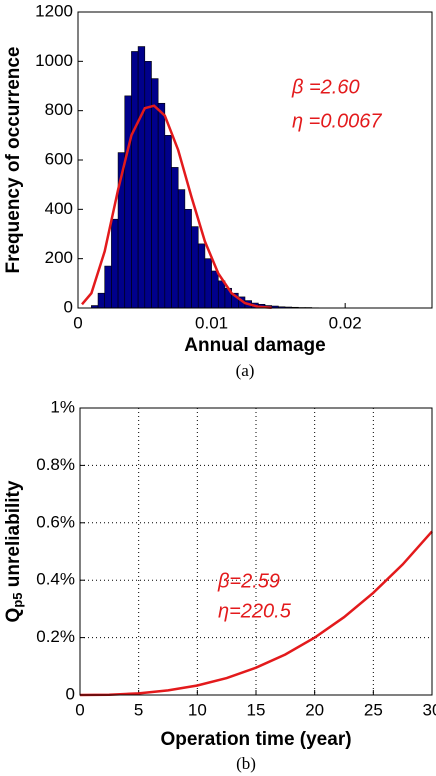 This screenshot has width=436, height=776. What do you see at coordinates (62, 406) in the screenshot?
I see `y-tick-label: 1%` at bounding box center [62, 406].